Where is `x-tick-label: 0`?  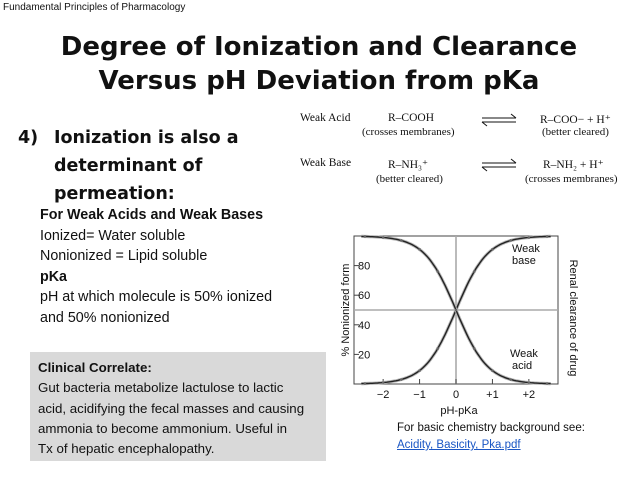 x-tick-label: 0 is located at coordinates (456, 395).